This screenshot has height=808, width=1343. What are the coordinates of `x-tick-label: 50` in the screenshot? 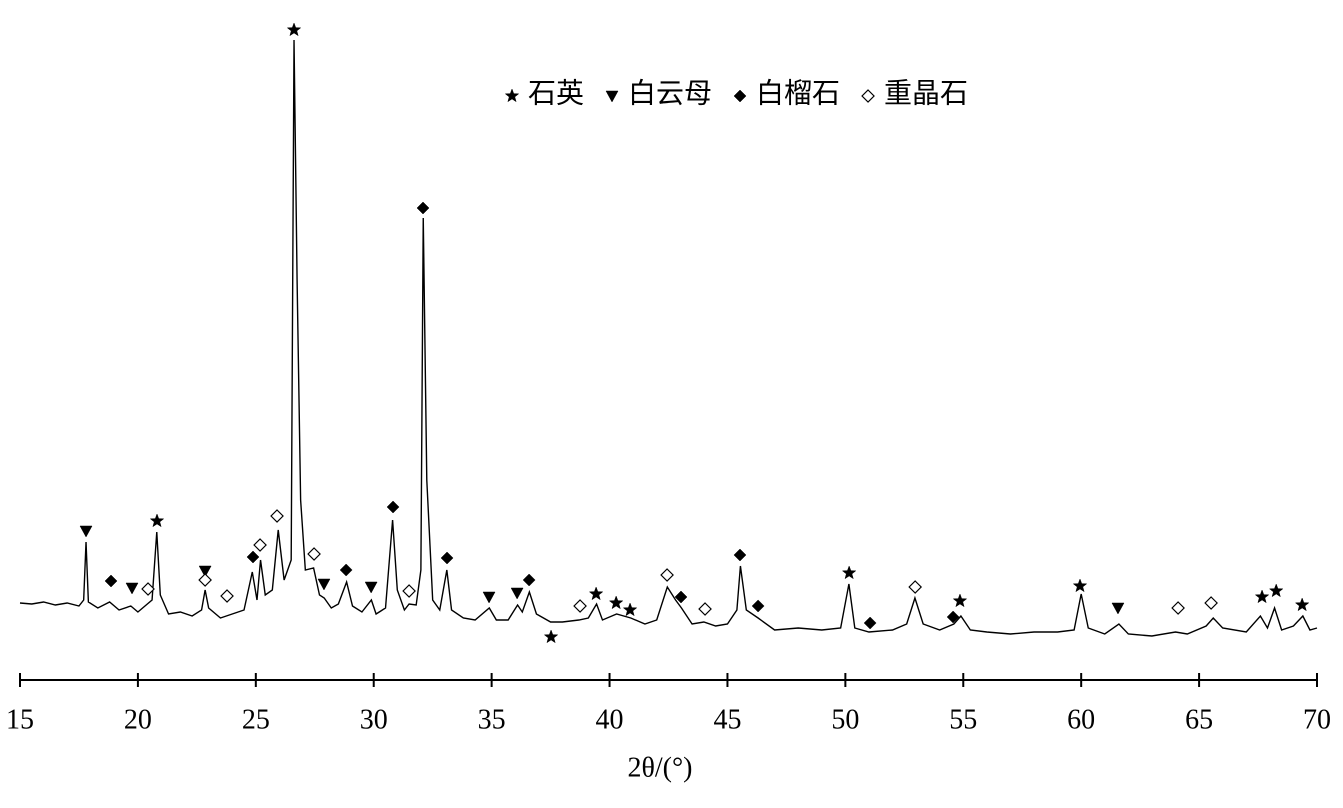 It's located at (845, 719).